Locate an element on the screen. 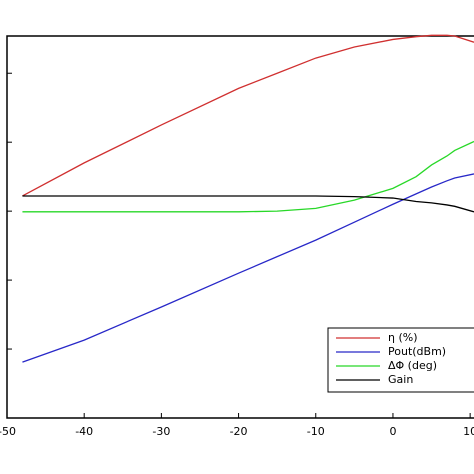  legend-label: ΔΦ (deg) is located at coordinates (412, 365).